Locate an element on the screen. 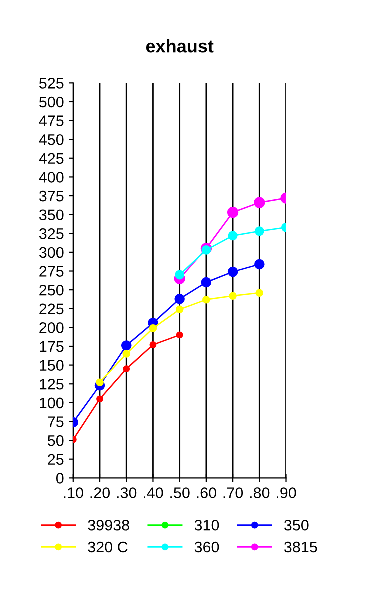 This screenshot has height=594, width=367. y-tick-label: 175 is located at coordinates (52, 347).